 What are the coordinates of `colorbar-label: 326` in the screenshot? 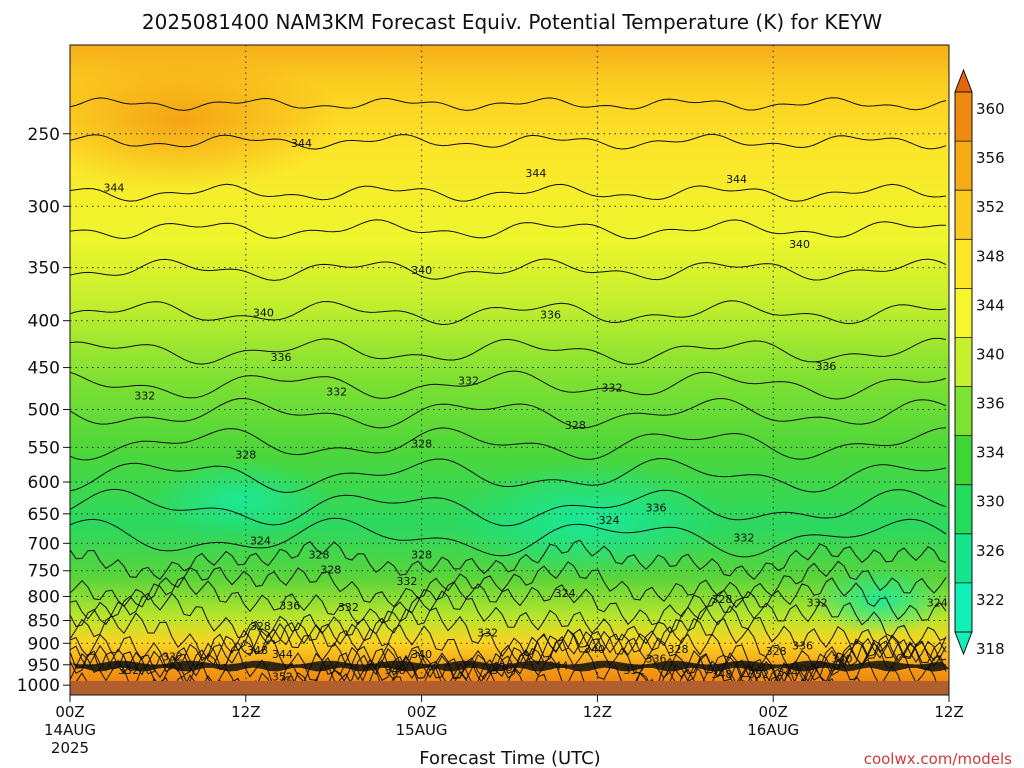 It's located at (990, 551).